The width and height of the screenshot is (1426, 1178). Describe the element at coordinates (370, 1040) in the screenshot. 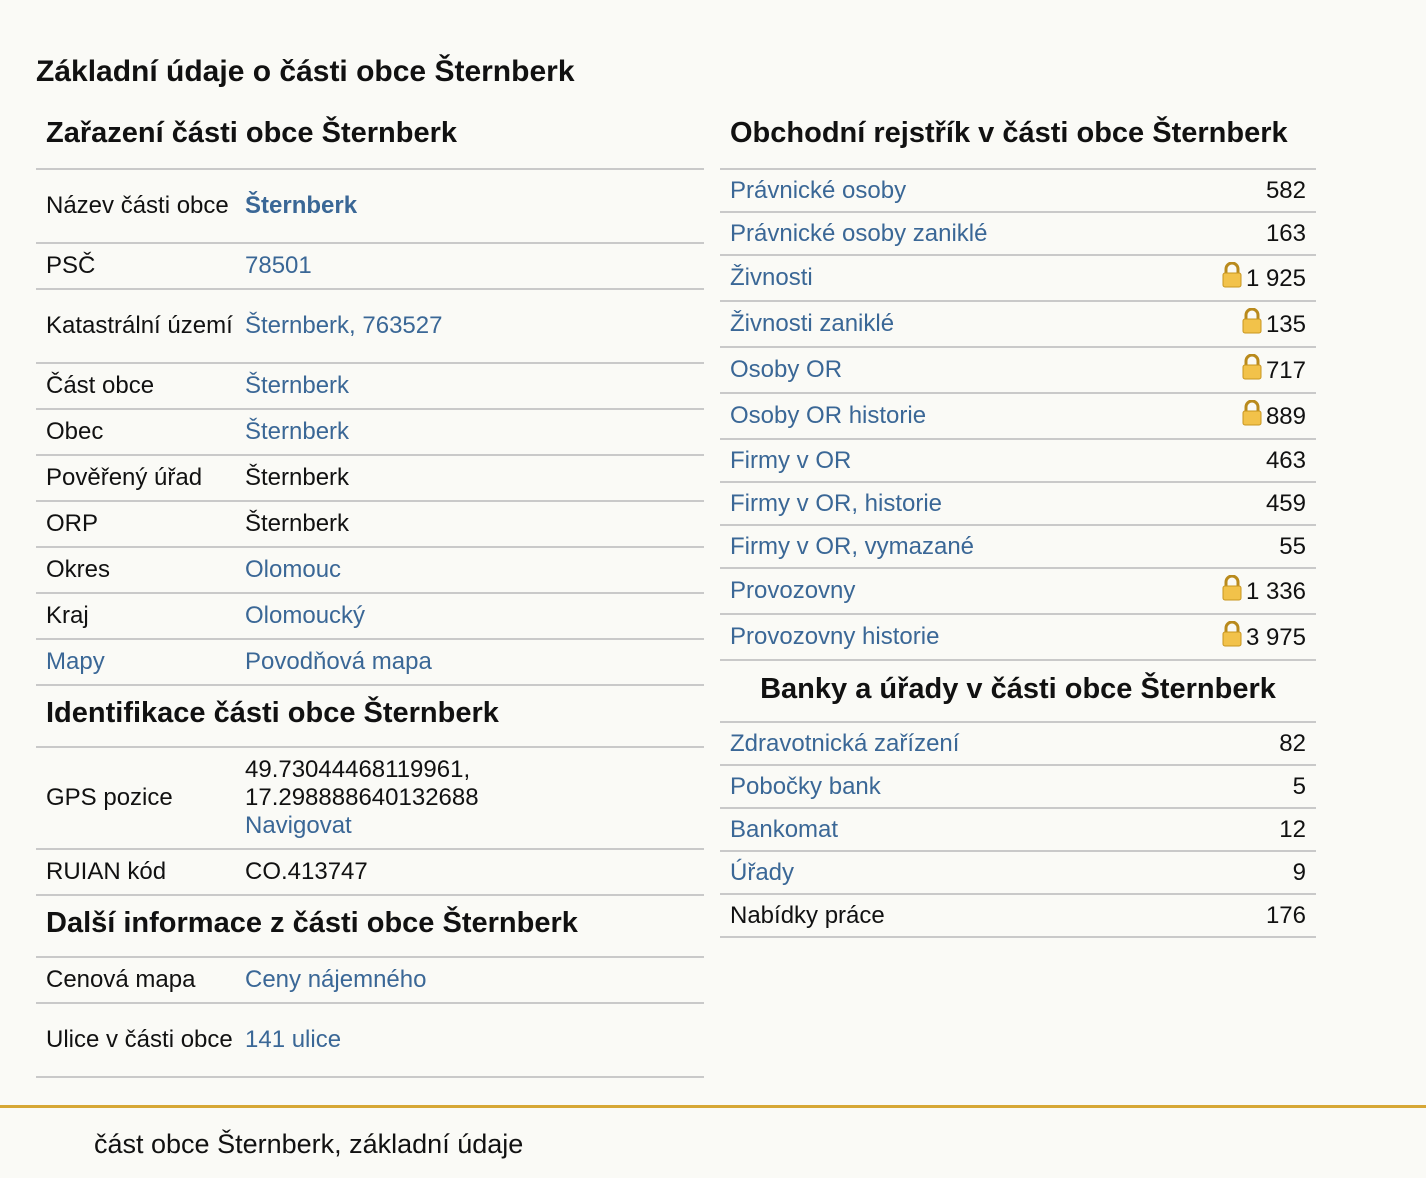

I see `table-row: Ulice v části obce 141 ulice` at that location.